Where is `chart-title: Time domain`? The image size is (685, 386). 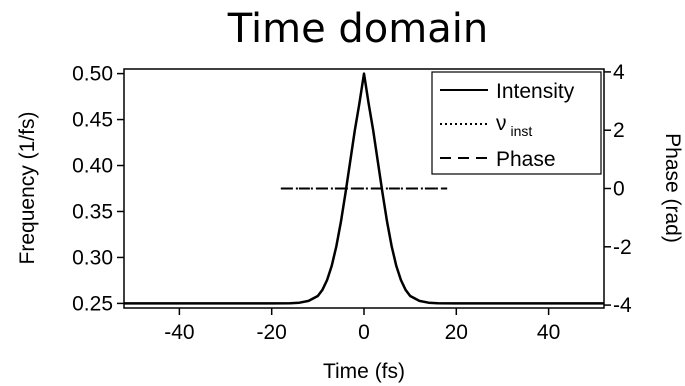 chart-title: Time domain is located at coordinates (357, 29).